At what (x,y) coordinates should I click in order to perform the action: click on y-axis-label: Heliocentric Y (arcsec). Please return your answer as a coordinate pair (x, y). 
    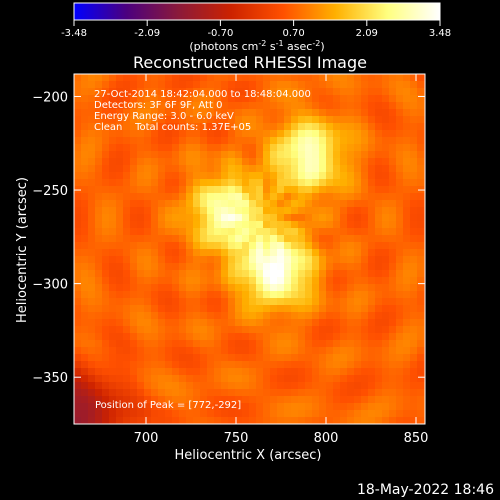
    Looking at the image, I should click on (22, 250).